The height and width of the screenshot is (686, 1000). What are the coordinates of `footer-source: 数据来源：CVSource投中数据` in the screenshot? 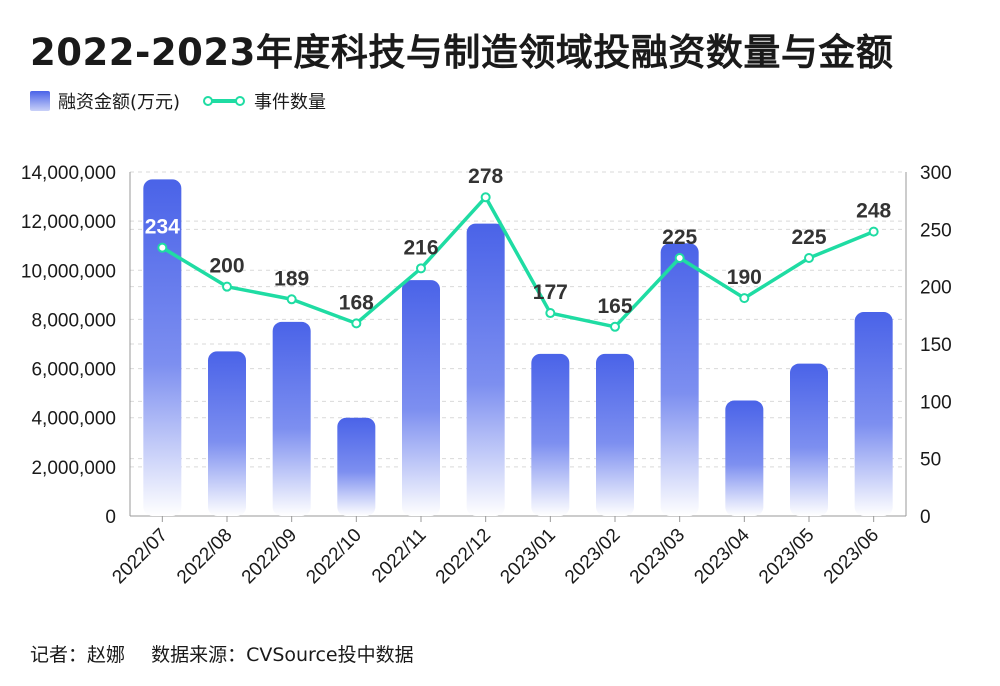 It's located at (282, 655).